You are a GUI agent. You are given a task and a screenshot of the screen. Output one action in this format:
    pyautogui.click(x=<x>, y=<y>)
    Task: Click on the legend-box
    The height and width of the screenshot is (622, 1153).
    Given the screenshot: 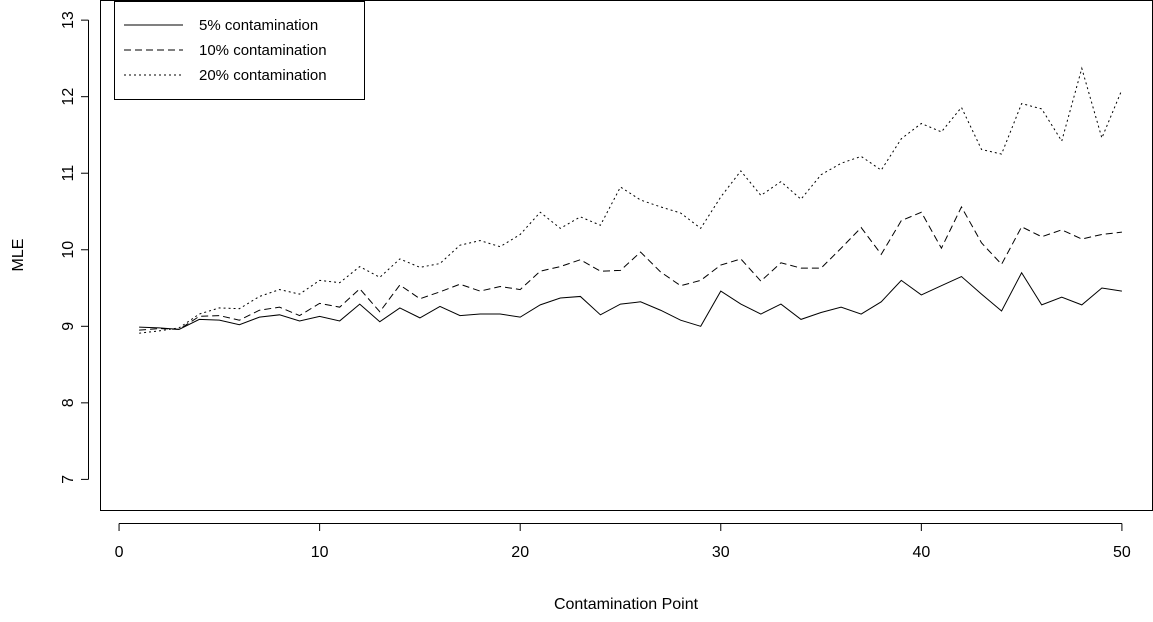 What is the action you would take?
    pyautogui.click(x=239, y=50)
    